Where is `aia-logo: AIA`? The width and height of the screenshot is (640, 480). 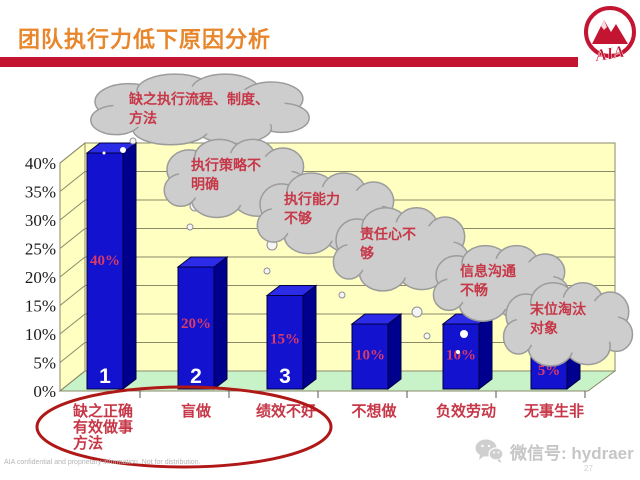 aia-logo: AIA is located at coordinates (610, 36).